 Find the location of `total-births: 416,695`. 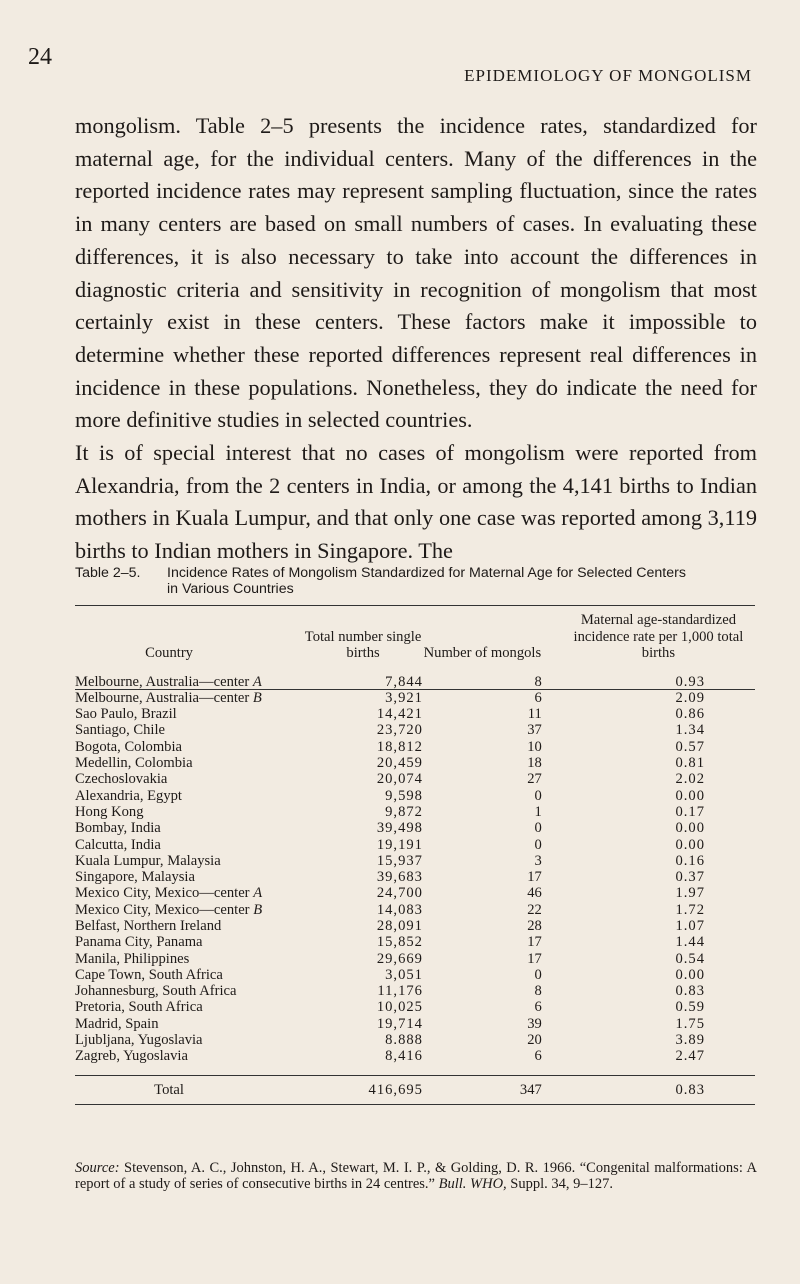

total-births: 416,695 is located at coordinates (395, 1089).